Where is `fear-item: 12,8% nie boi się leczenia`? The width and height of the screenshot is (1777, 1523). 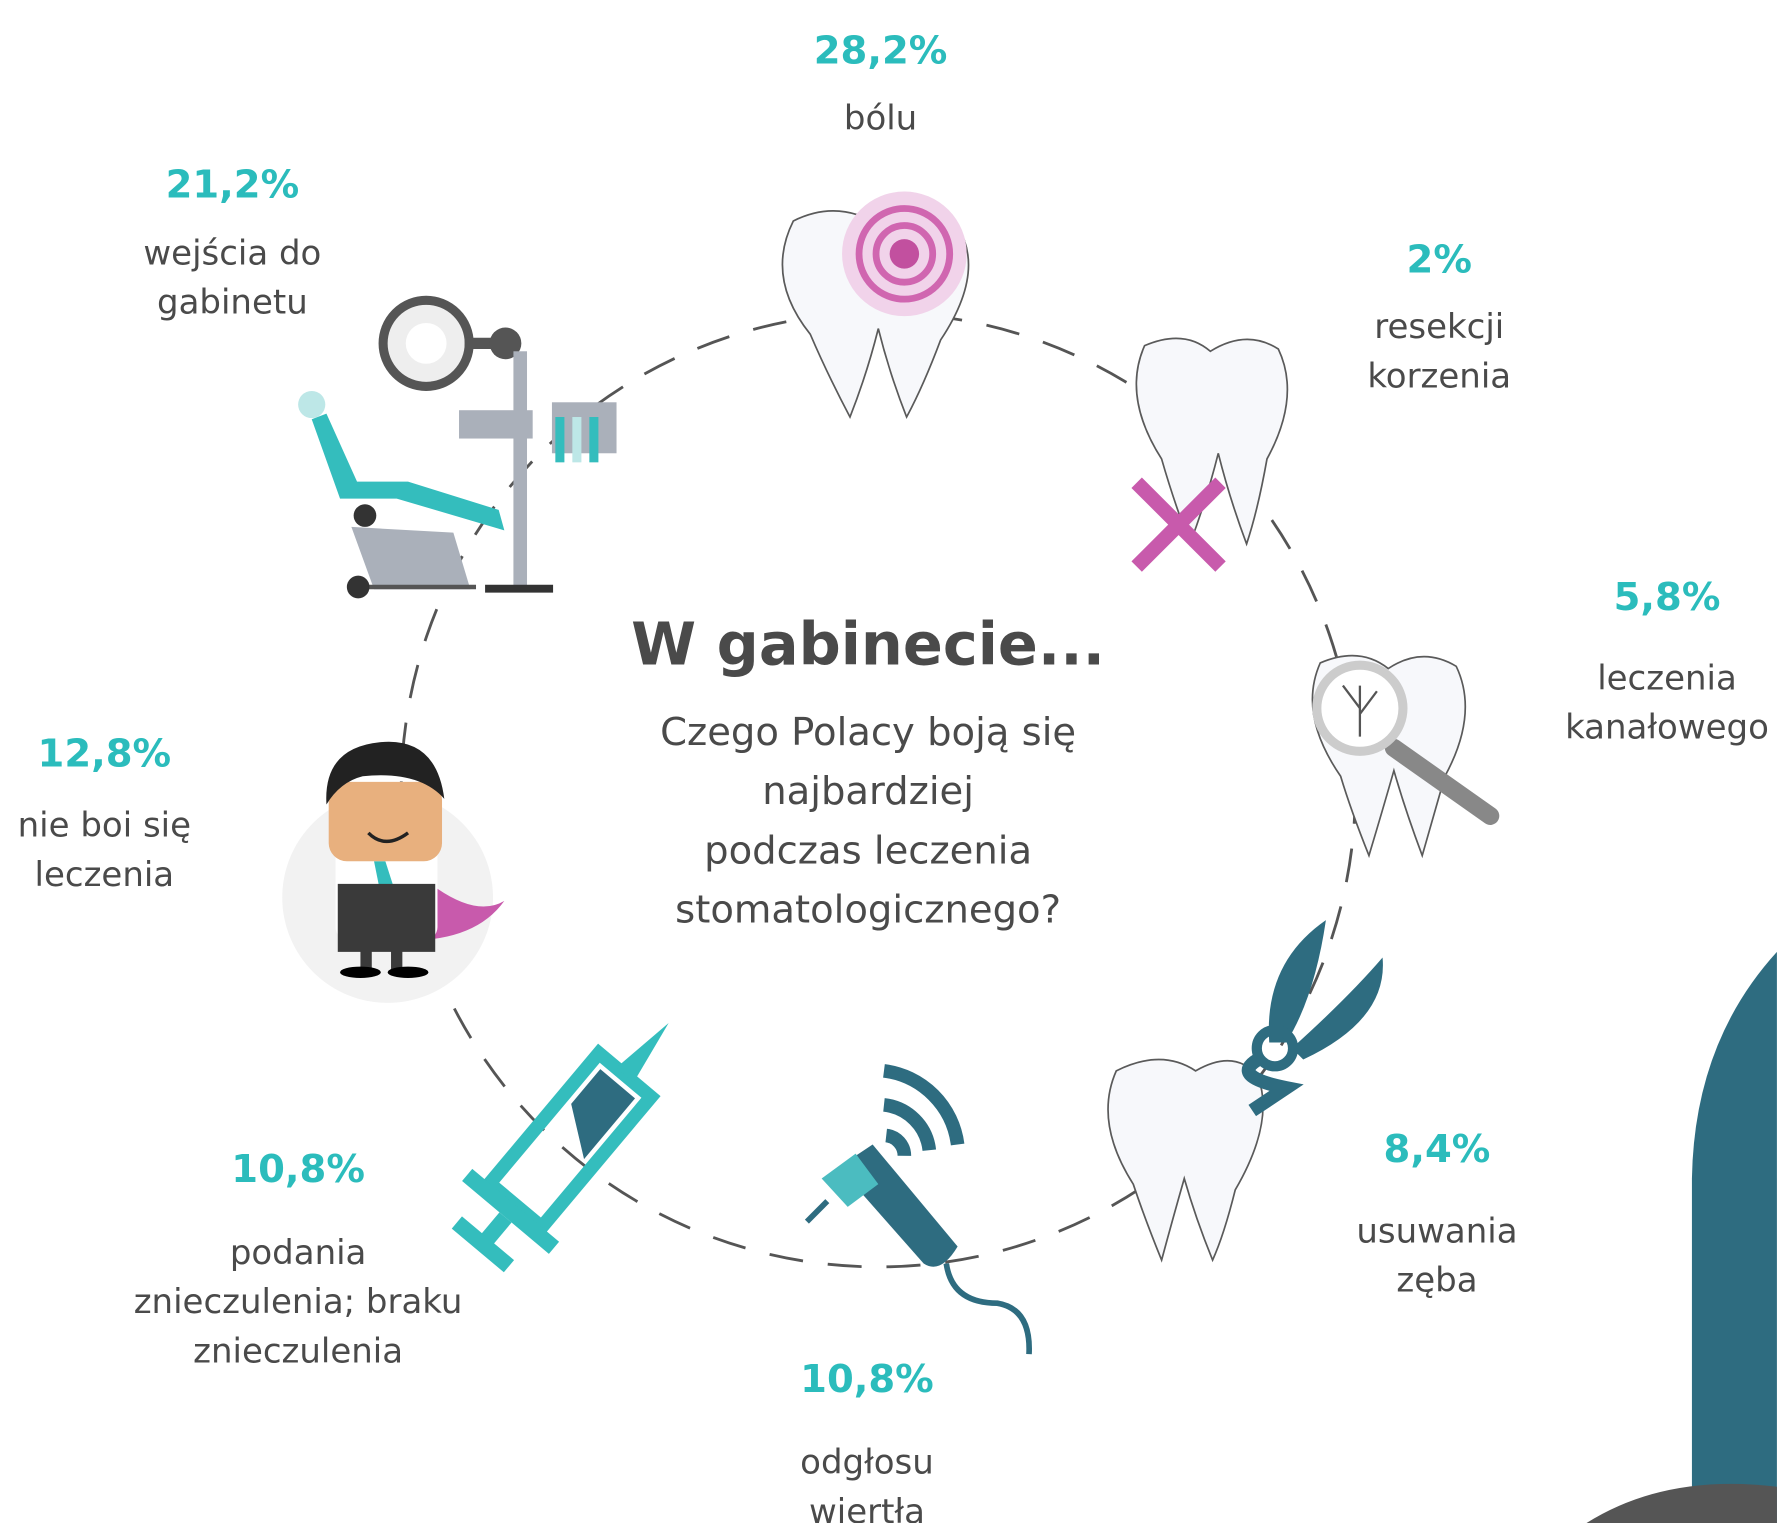 fear-item: 12,8% nie boi się leczenia is located at coordinates (104, 813).